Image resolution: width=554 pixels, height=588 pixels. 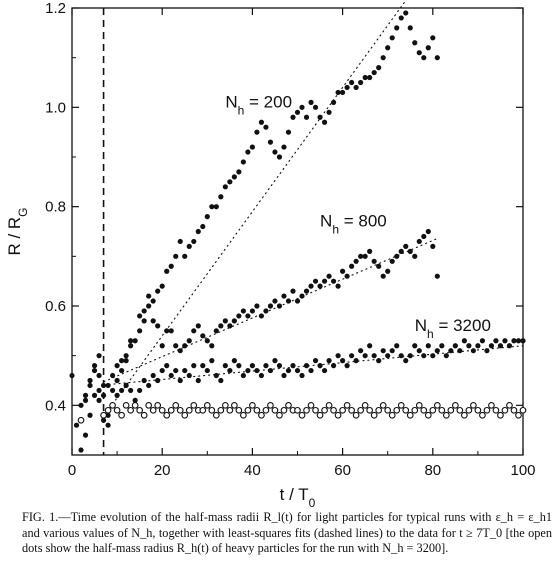 What do you see at coordinates (353, 224) in the screenshot?
I see `series-annotation: Nh = 800` at bounding box center [353, 224].